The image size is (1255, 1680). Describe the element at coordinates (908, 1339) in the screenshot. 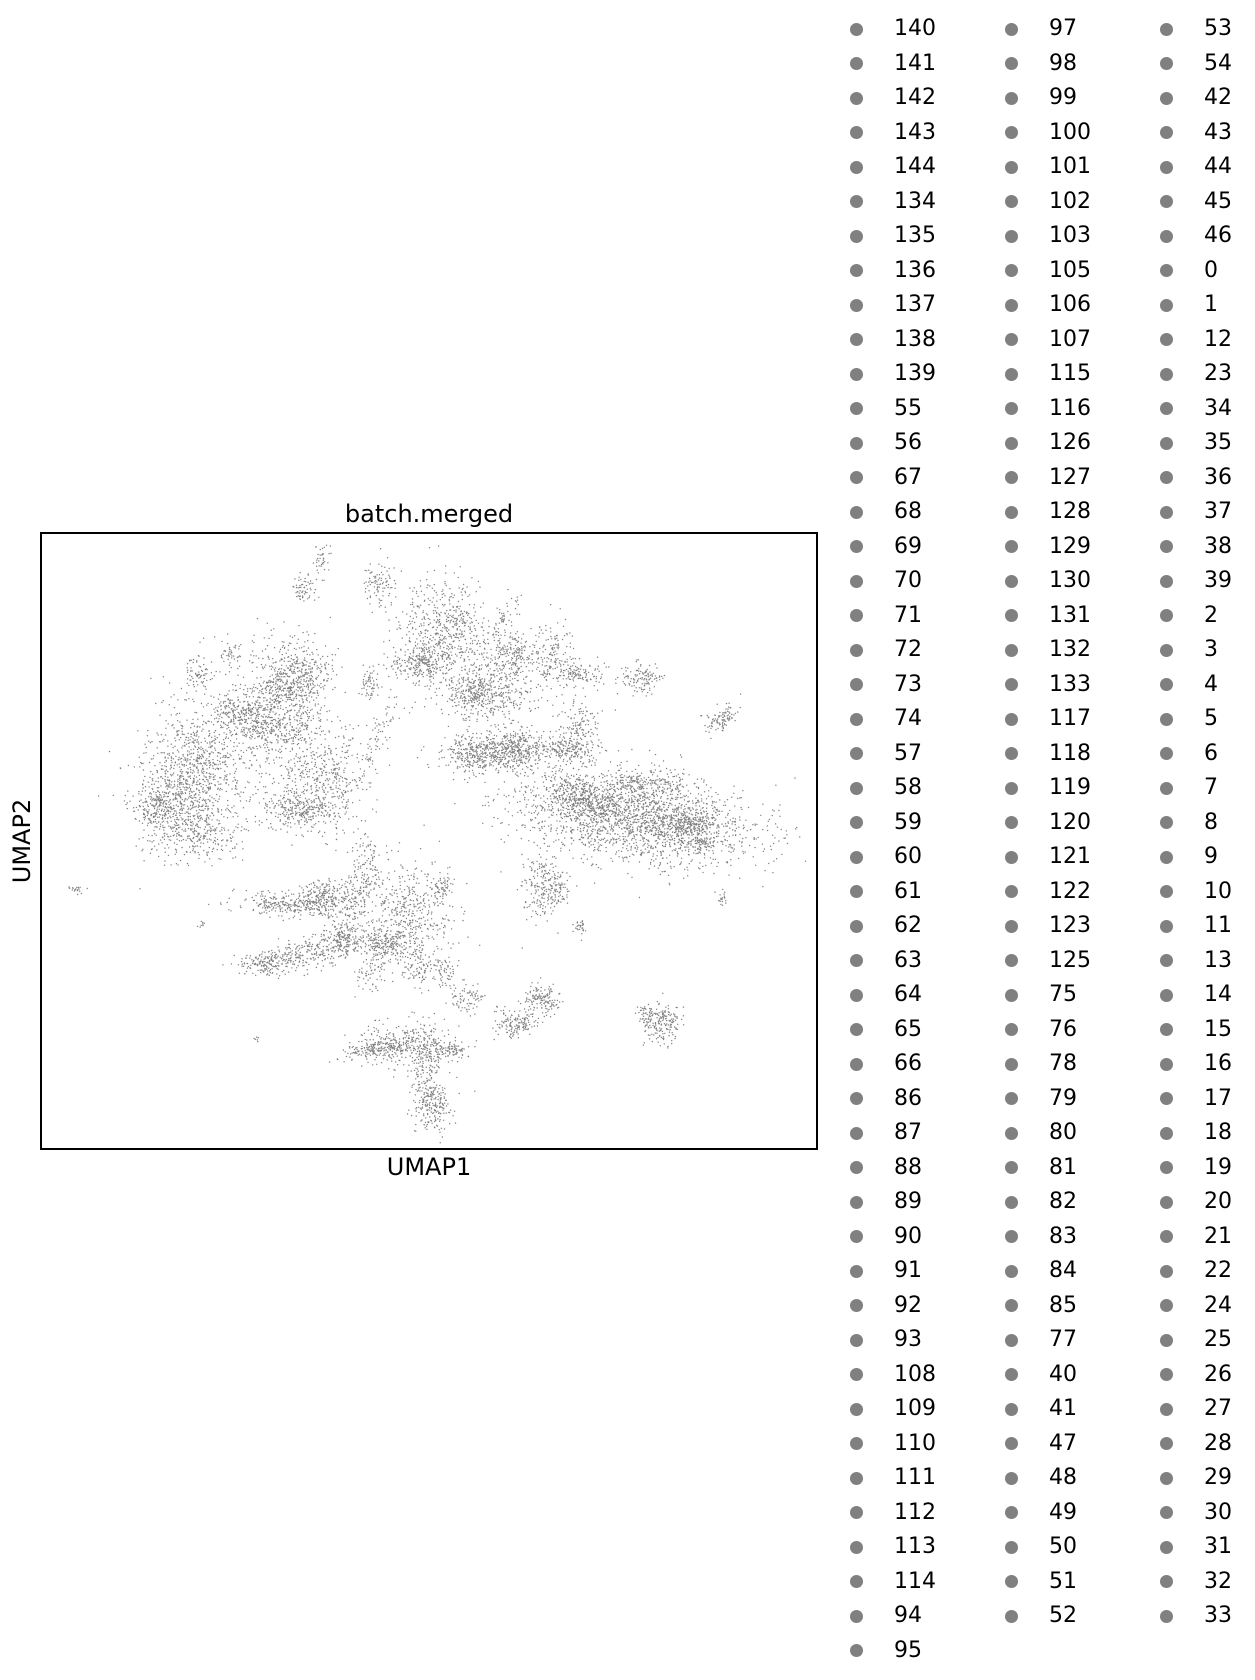

I see `legend-label: 93` at that location.